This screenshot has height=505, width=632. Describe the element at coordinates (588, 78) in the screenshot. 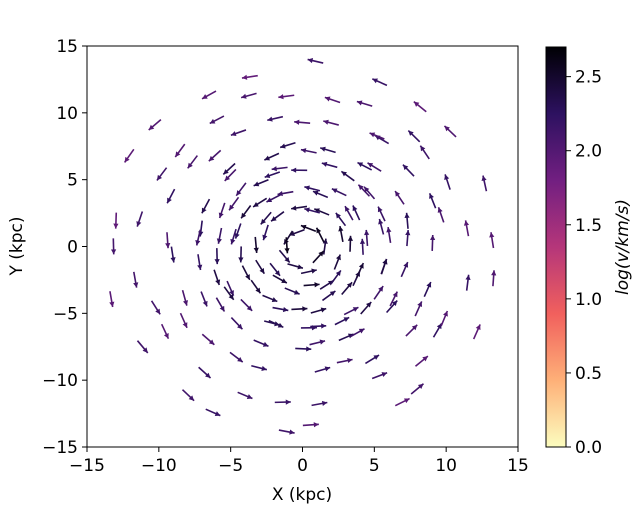

I see `colorbar-tick-label: 2.5` at that location.